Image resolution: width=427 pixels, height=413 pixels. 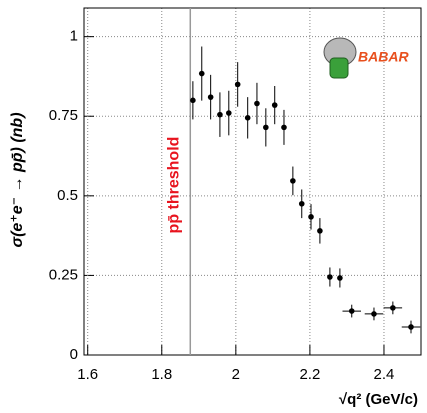 What do you see at coordinates (63, 115) in the screenshot?
I see `y-tick-label: 0.75` at bounding box center [63, 115].